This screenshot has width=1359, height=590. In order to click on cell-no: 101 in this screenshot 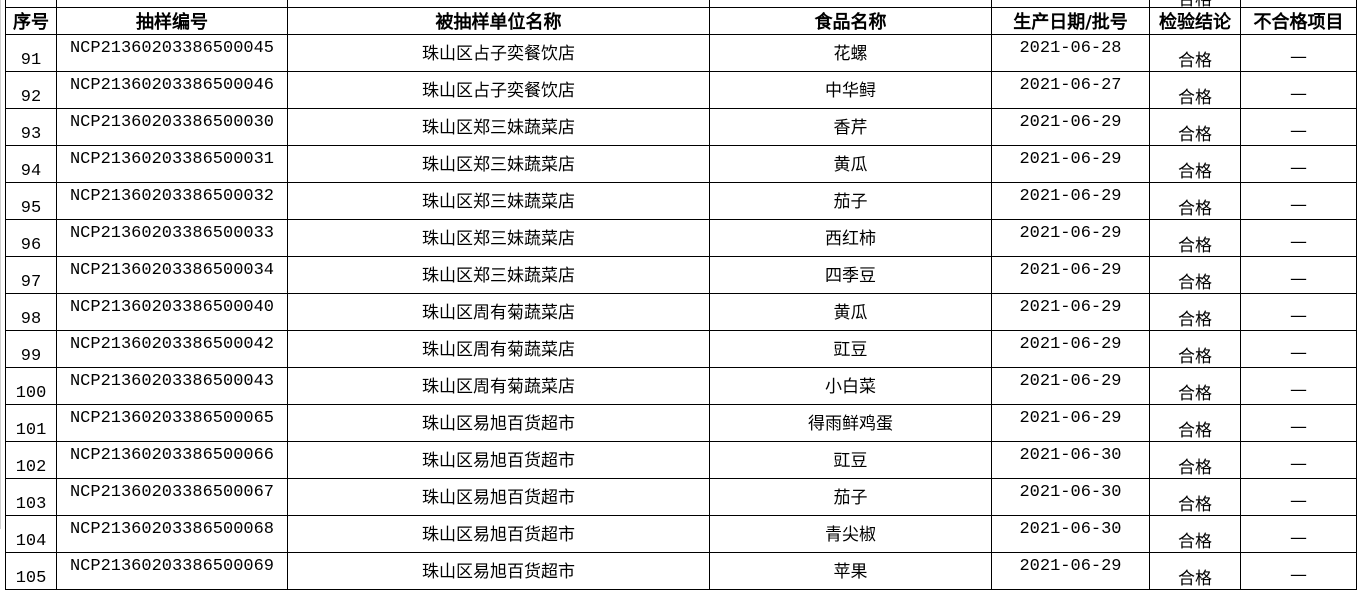, I will do `click(31, 423)`.